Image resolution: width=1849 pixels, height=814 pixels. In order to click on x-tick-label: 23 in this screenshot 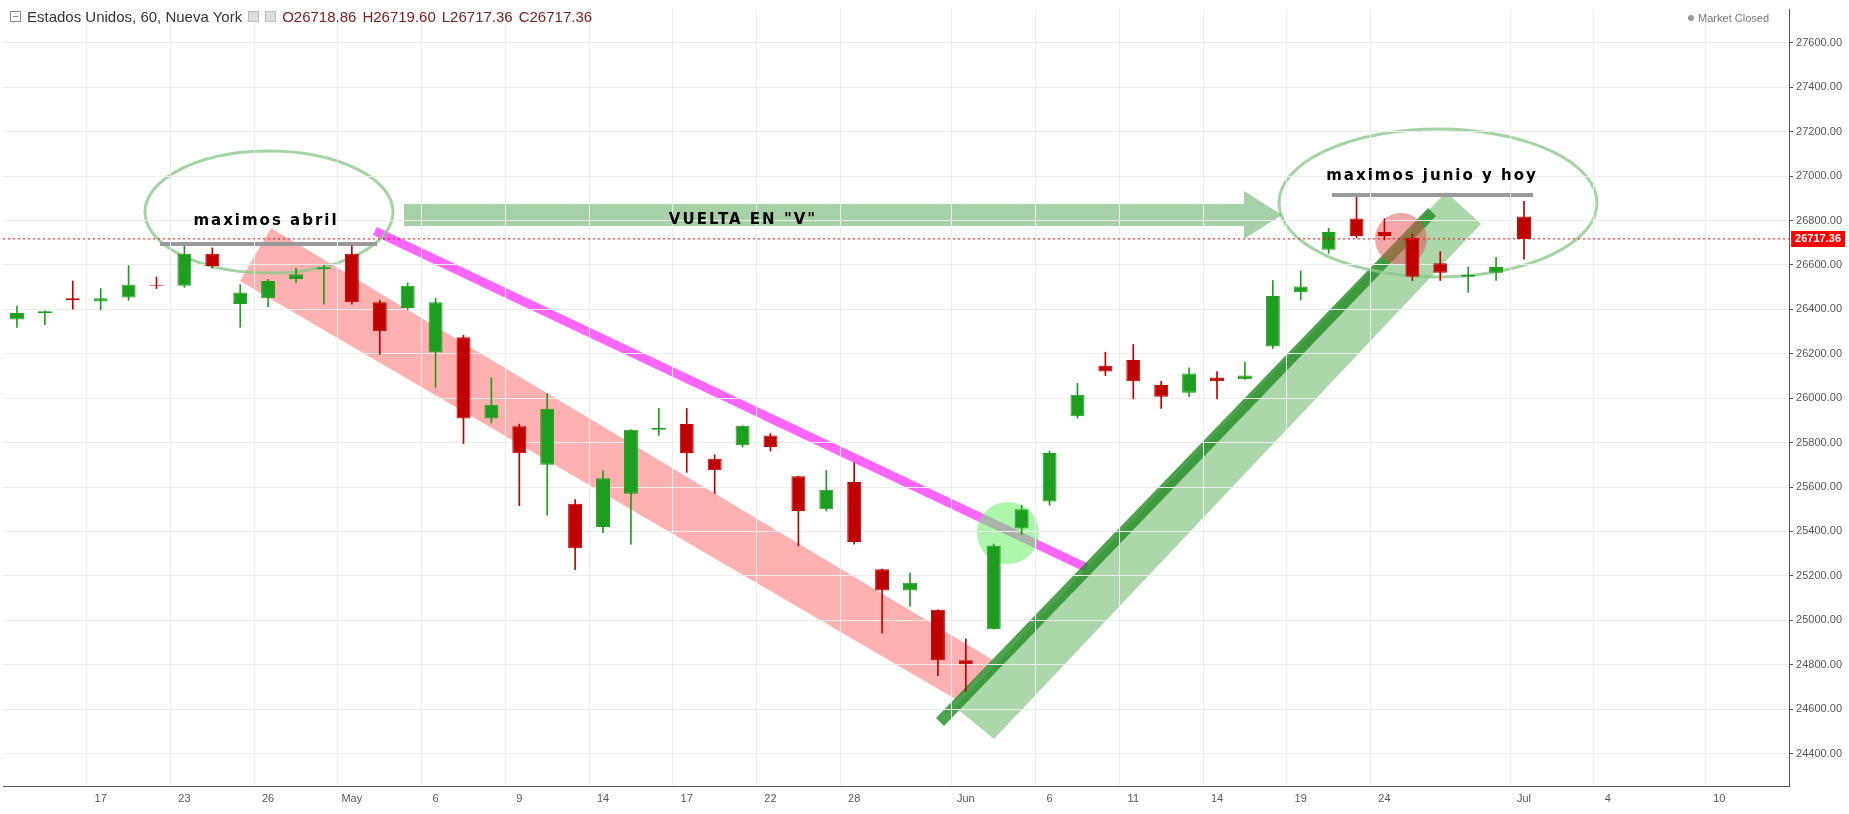, I will do `click(184, 798)`.